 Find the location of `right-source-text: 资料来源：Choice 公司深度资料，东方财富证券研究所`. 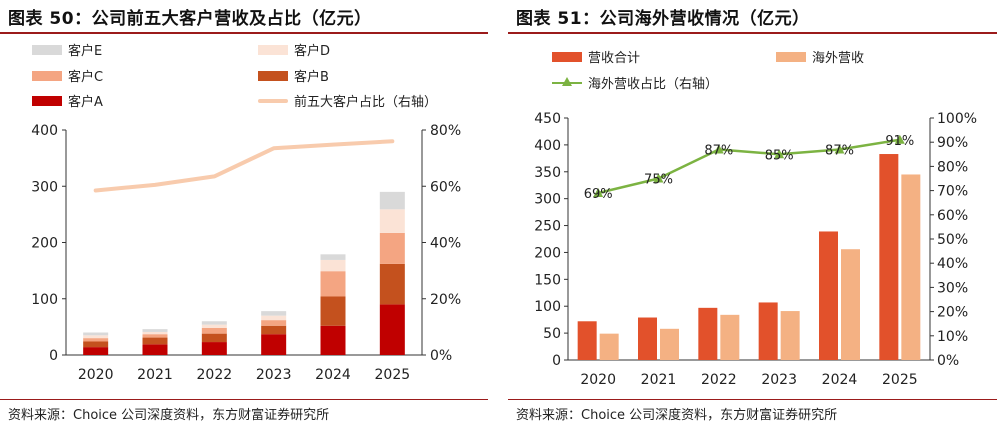

right-source-text: 资料来源：Choice 公司深度资料，东方财富证券研究所 is located at coordinates (677, 415).